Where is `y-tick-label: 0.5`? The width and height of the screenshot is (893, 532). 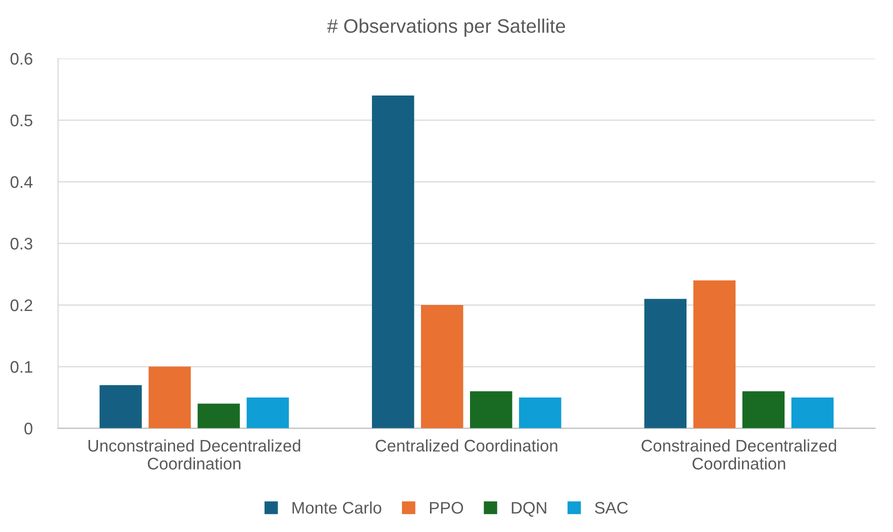
y-tick-label: 0.5 is located at coordinates (21, 120).